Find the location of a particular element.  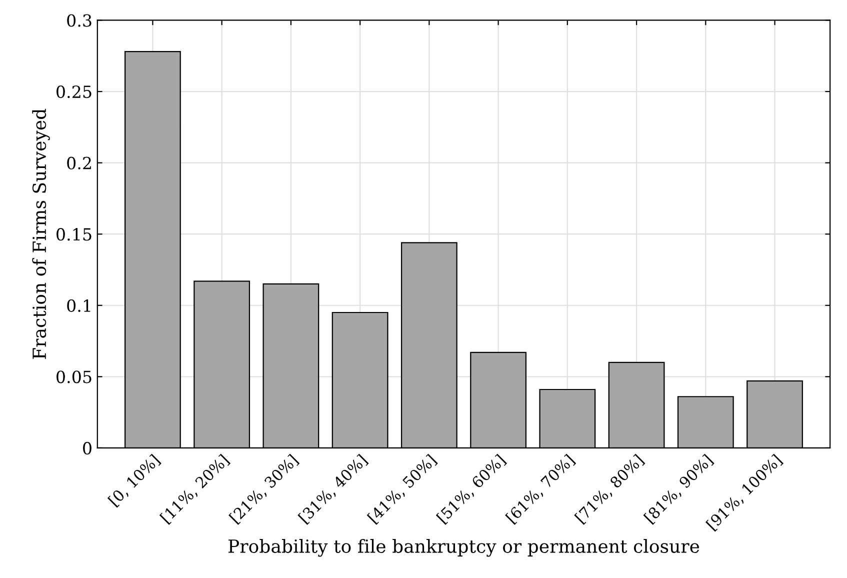

y-tick-label: 0.15 is located at coordinates (74, 234).